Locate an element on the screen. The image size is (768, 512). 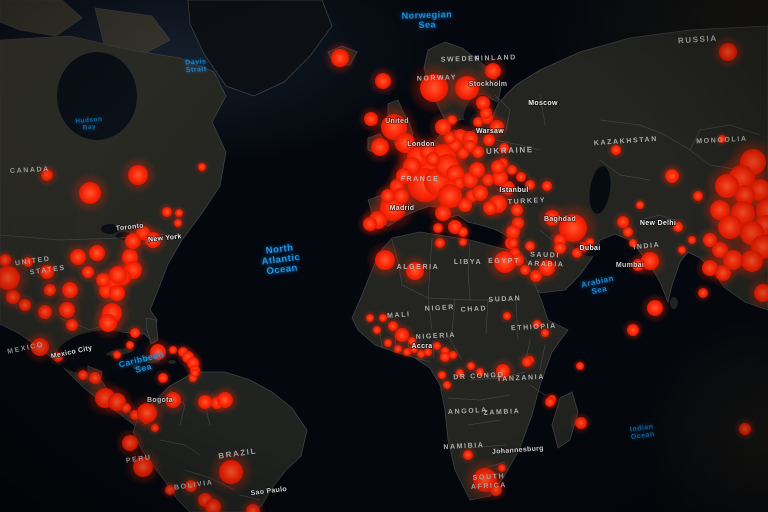
city-label-new-york: New York is located at coordinates (165, 238).